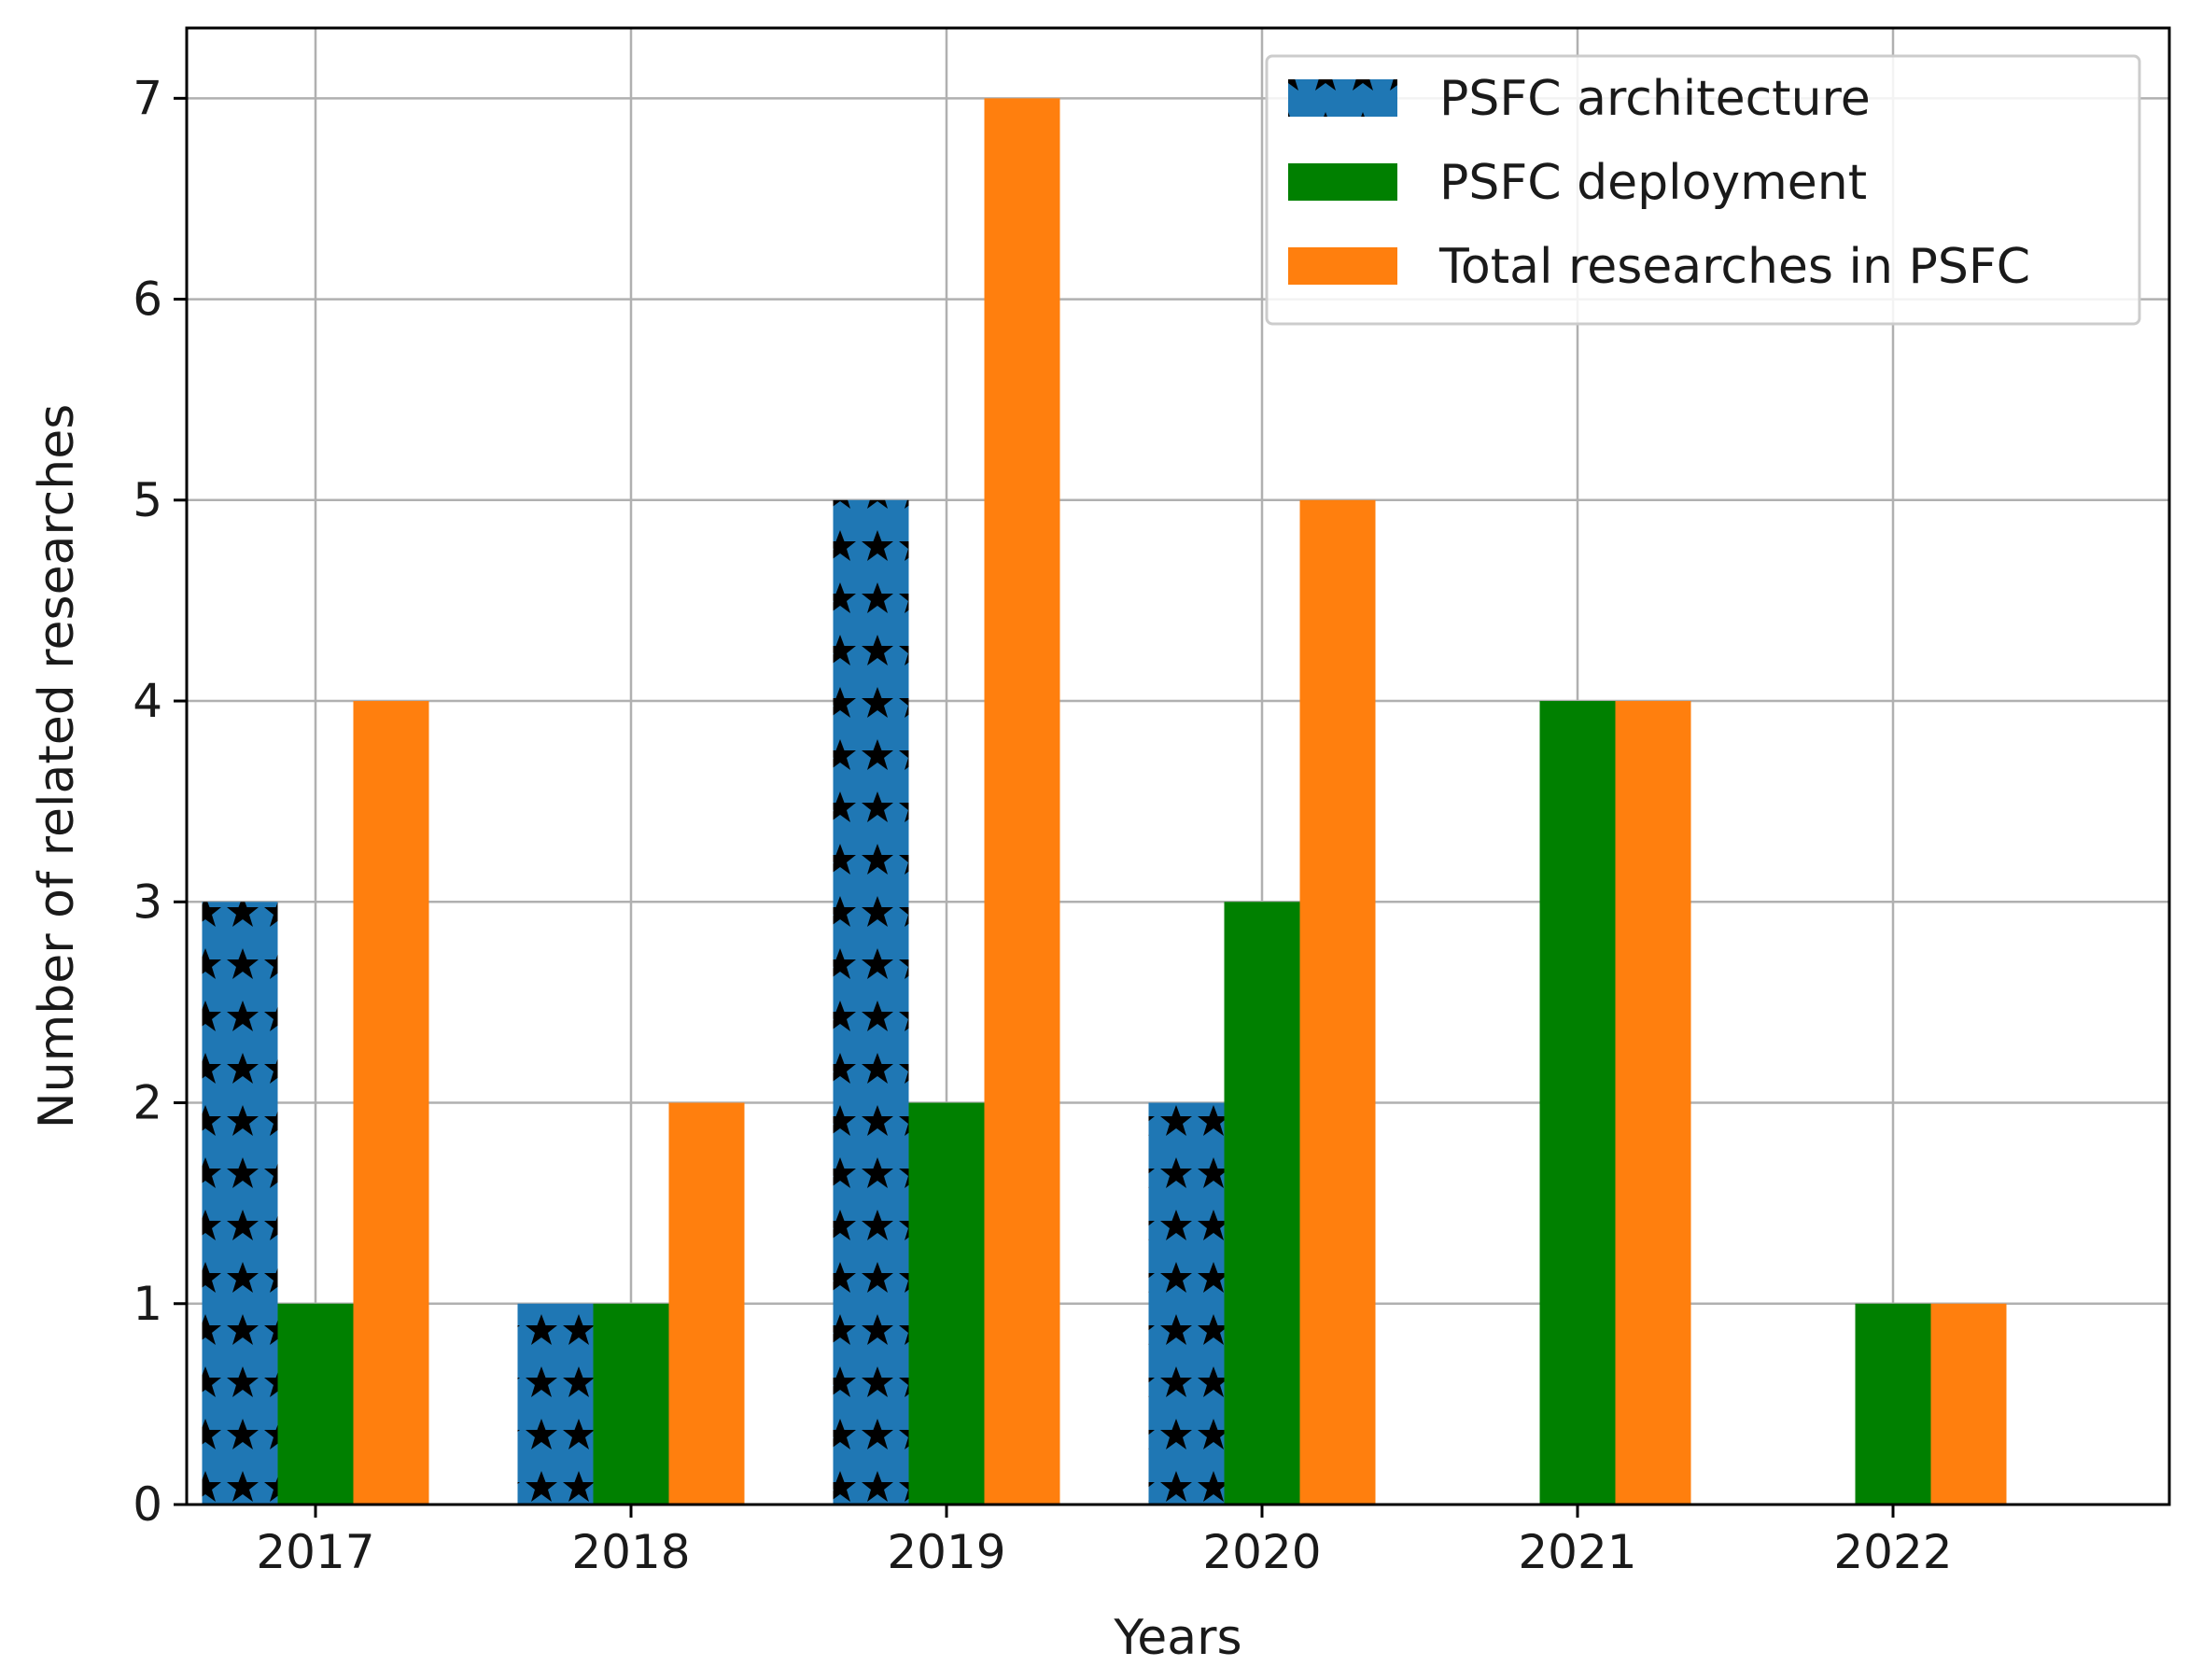 This screenshot has width=2188, height=1680. What do you see at coordinates (871, 1002) in the screenshot?
I see `bar-psfc-architecture-2019` at bounding box center [871, 1002].